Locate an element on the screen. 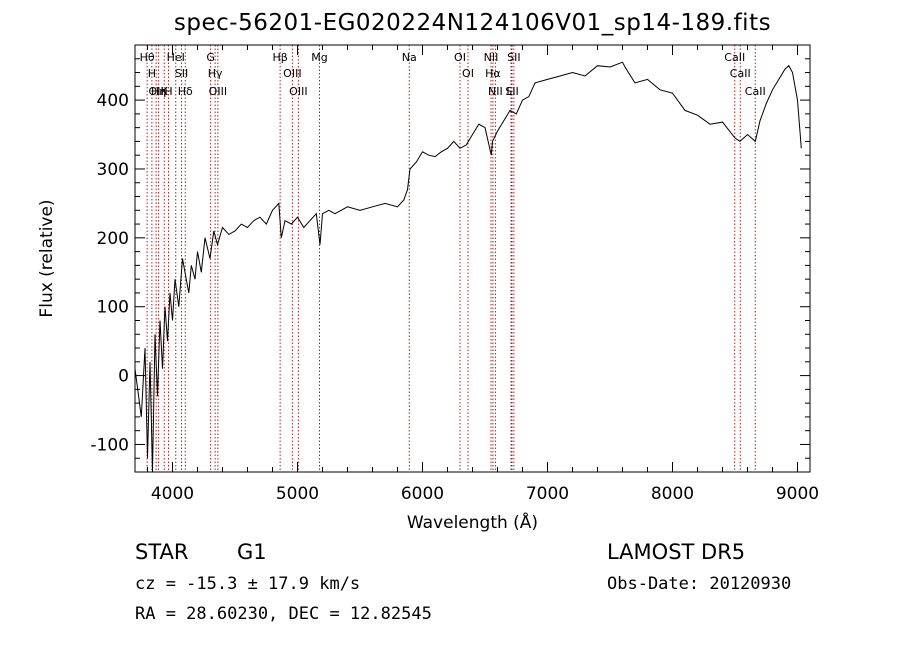 This screenshot has height=649, width=900. survey-label: LAMOST DR5 is located at coordinates (676, 552).